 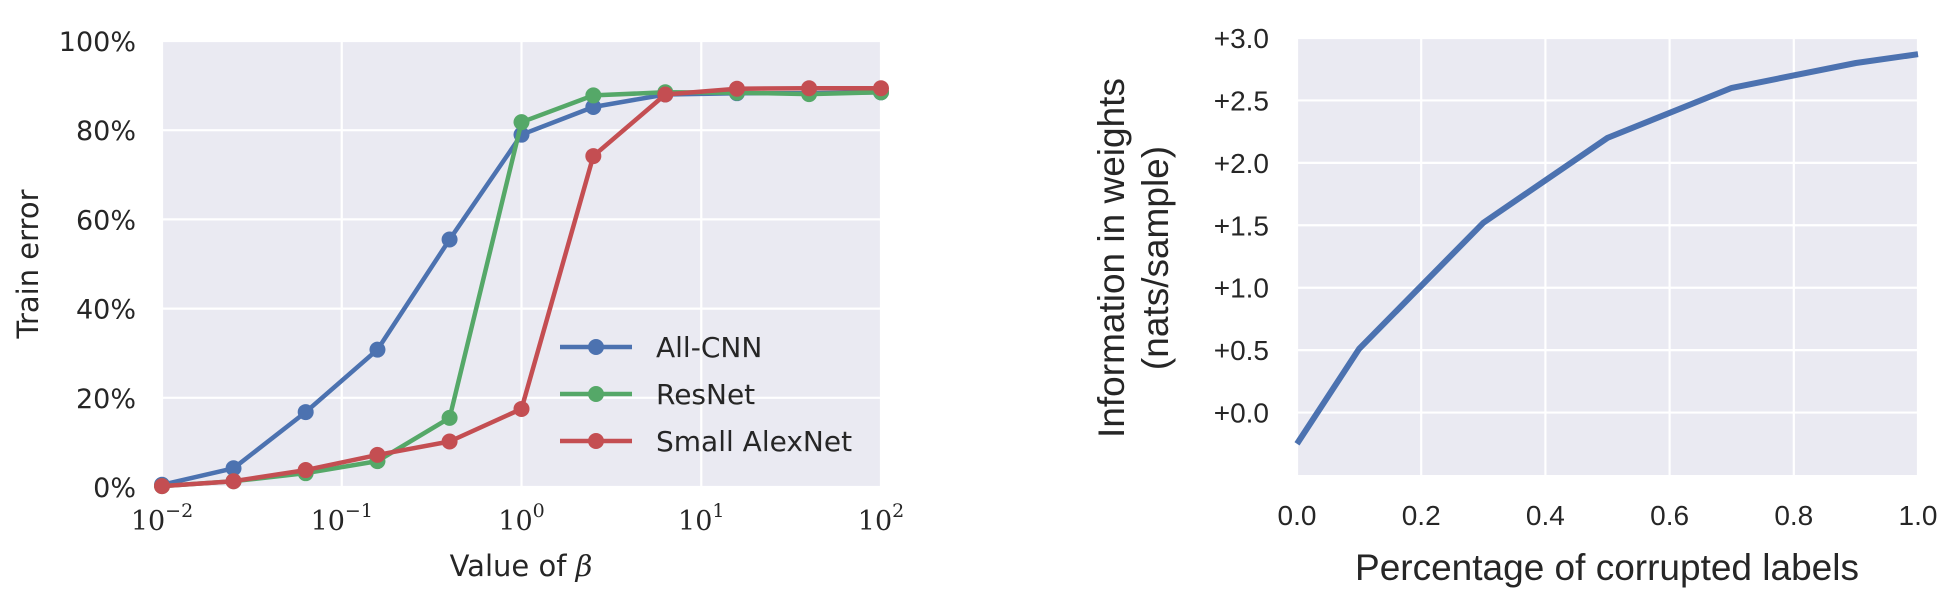 What do you see at coordinates (106, 310) in the screenshot?
I see `y-tick-label: 40%` at bounding box center [106, 310].